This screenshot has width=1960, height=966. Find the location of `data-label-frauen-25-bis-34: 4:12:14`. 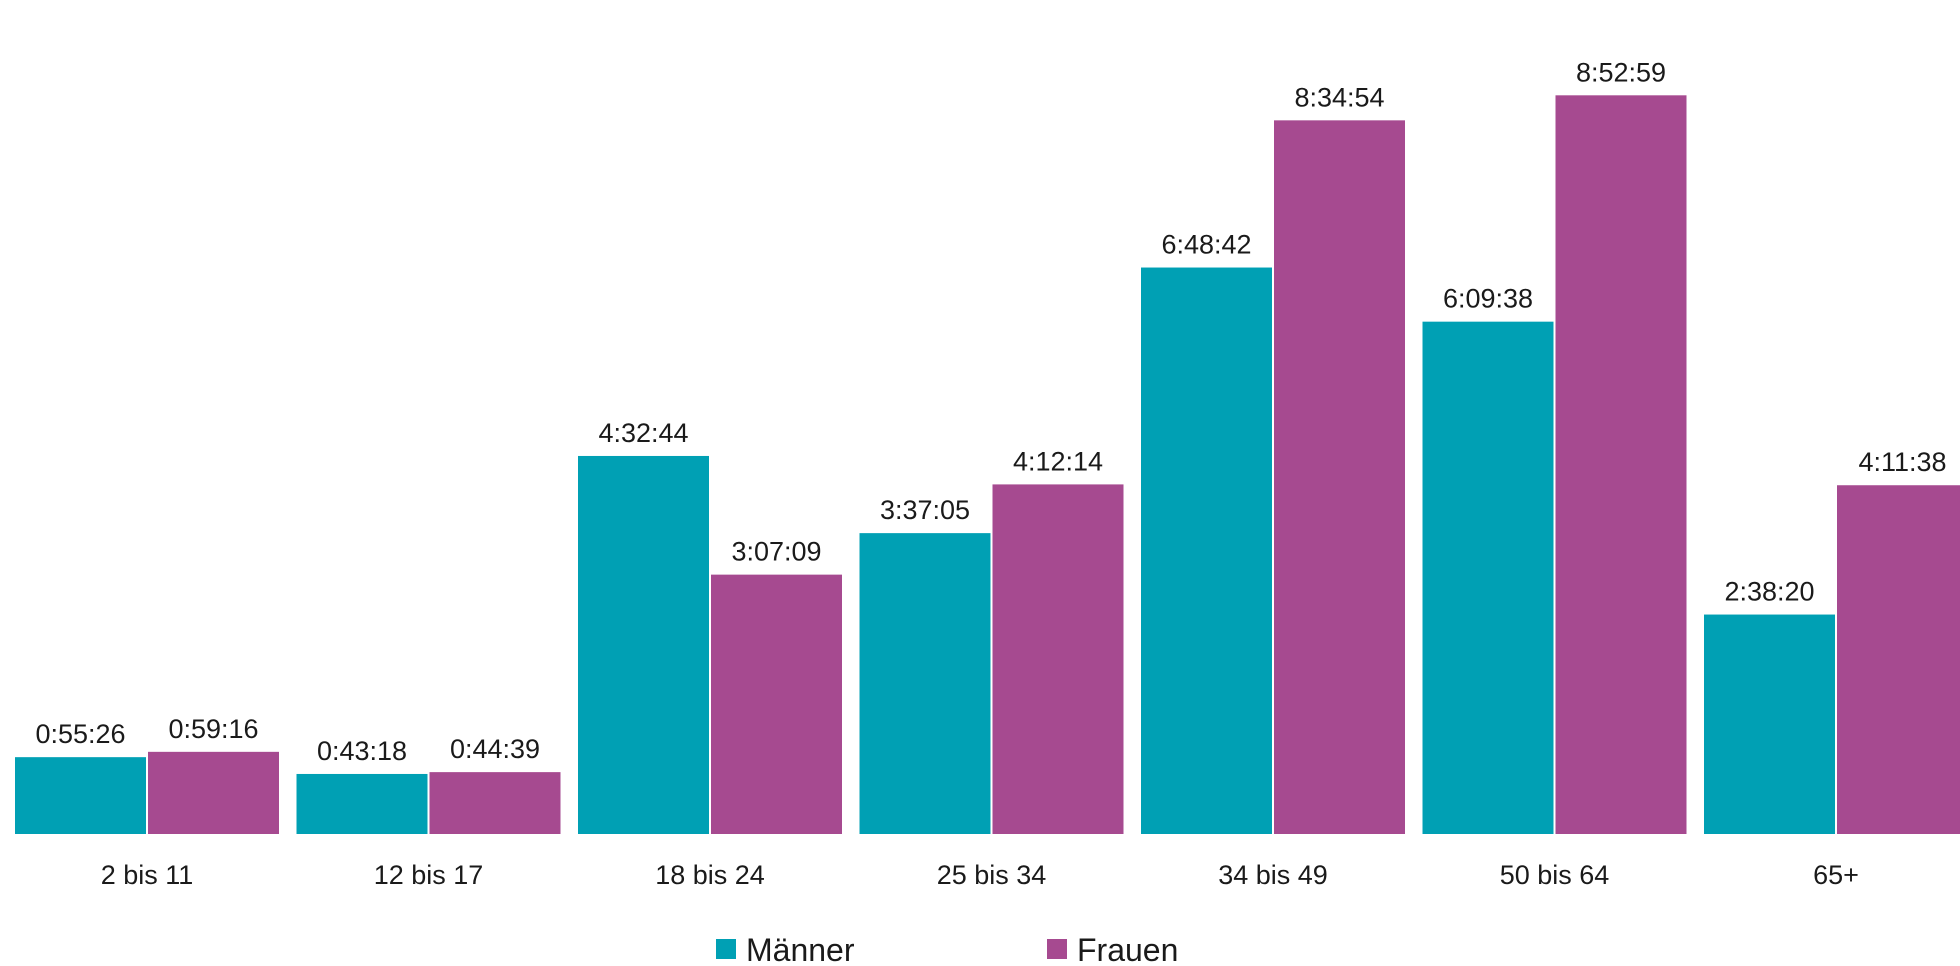

data-label-frauen-25-bis-34: 4:12:14 is located at coordinates (1058, 461).